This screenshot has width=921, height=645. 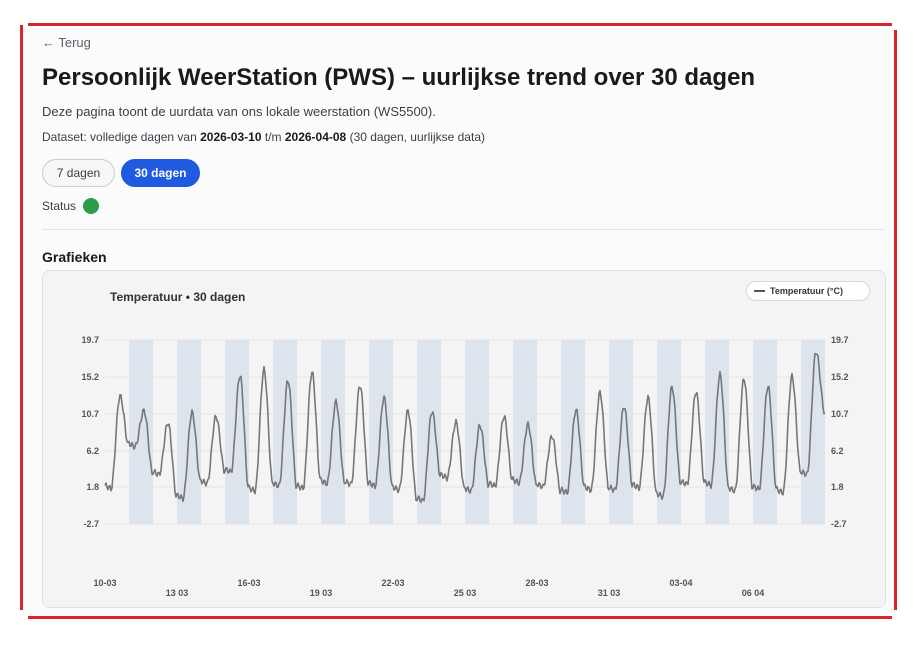 I want to click on x-tick-label: 31 03, so click(x=609, y=593).